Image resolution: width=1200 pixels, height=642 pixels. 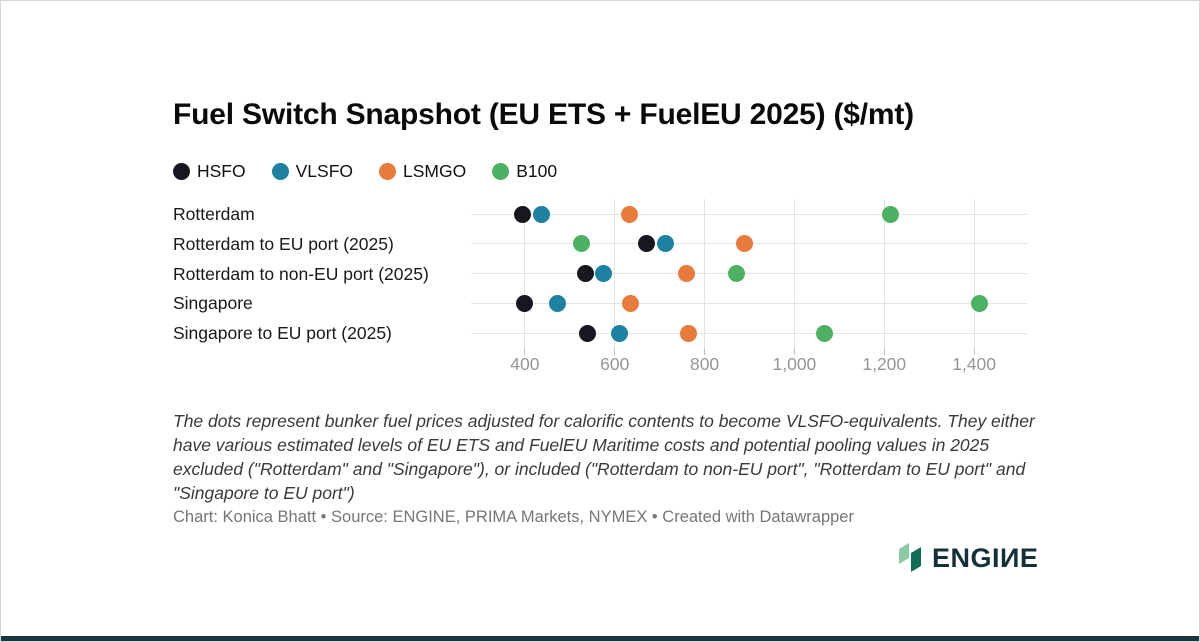 What do you see at coordinates (884, 364) in the screenshot?
I see `axis-tick-label: 1,200` at bounding box center [884, 364].